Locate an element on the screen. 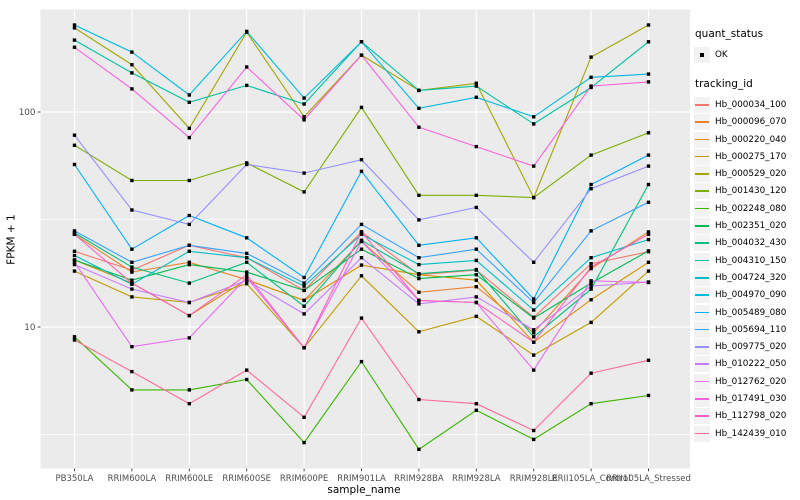 The width and height of the screenshot is (800, 500). legend-entry-label: Hb_000275_170 is located at coordinates (751, 156).